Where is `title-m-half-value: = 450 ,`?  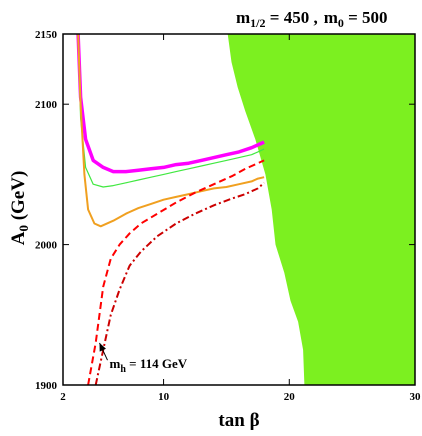 title-m-half-value: = 450 , is located at coordinates (292, 17).